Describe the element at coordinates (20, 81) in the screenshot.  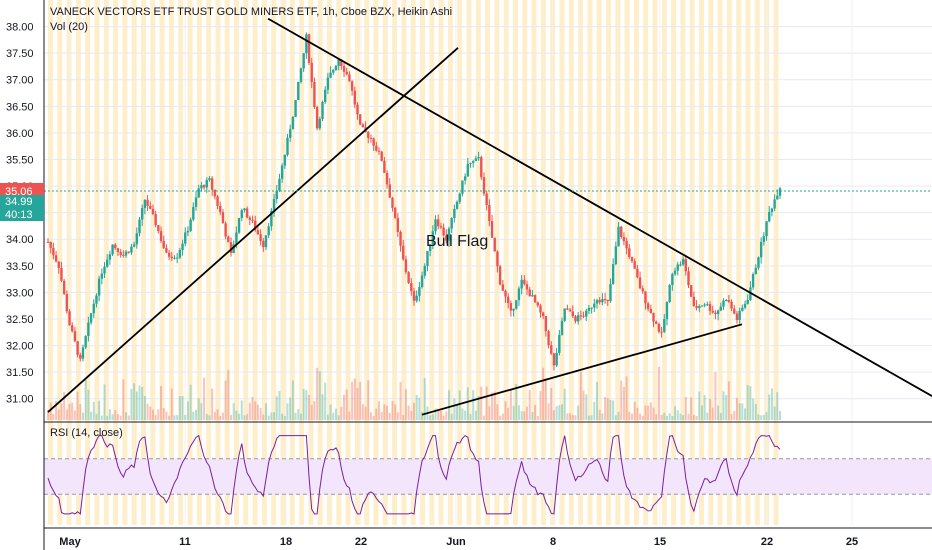
I see `price-tick-label: 37.00` at that location.